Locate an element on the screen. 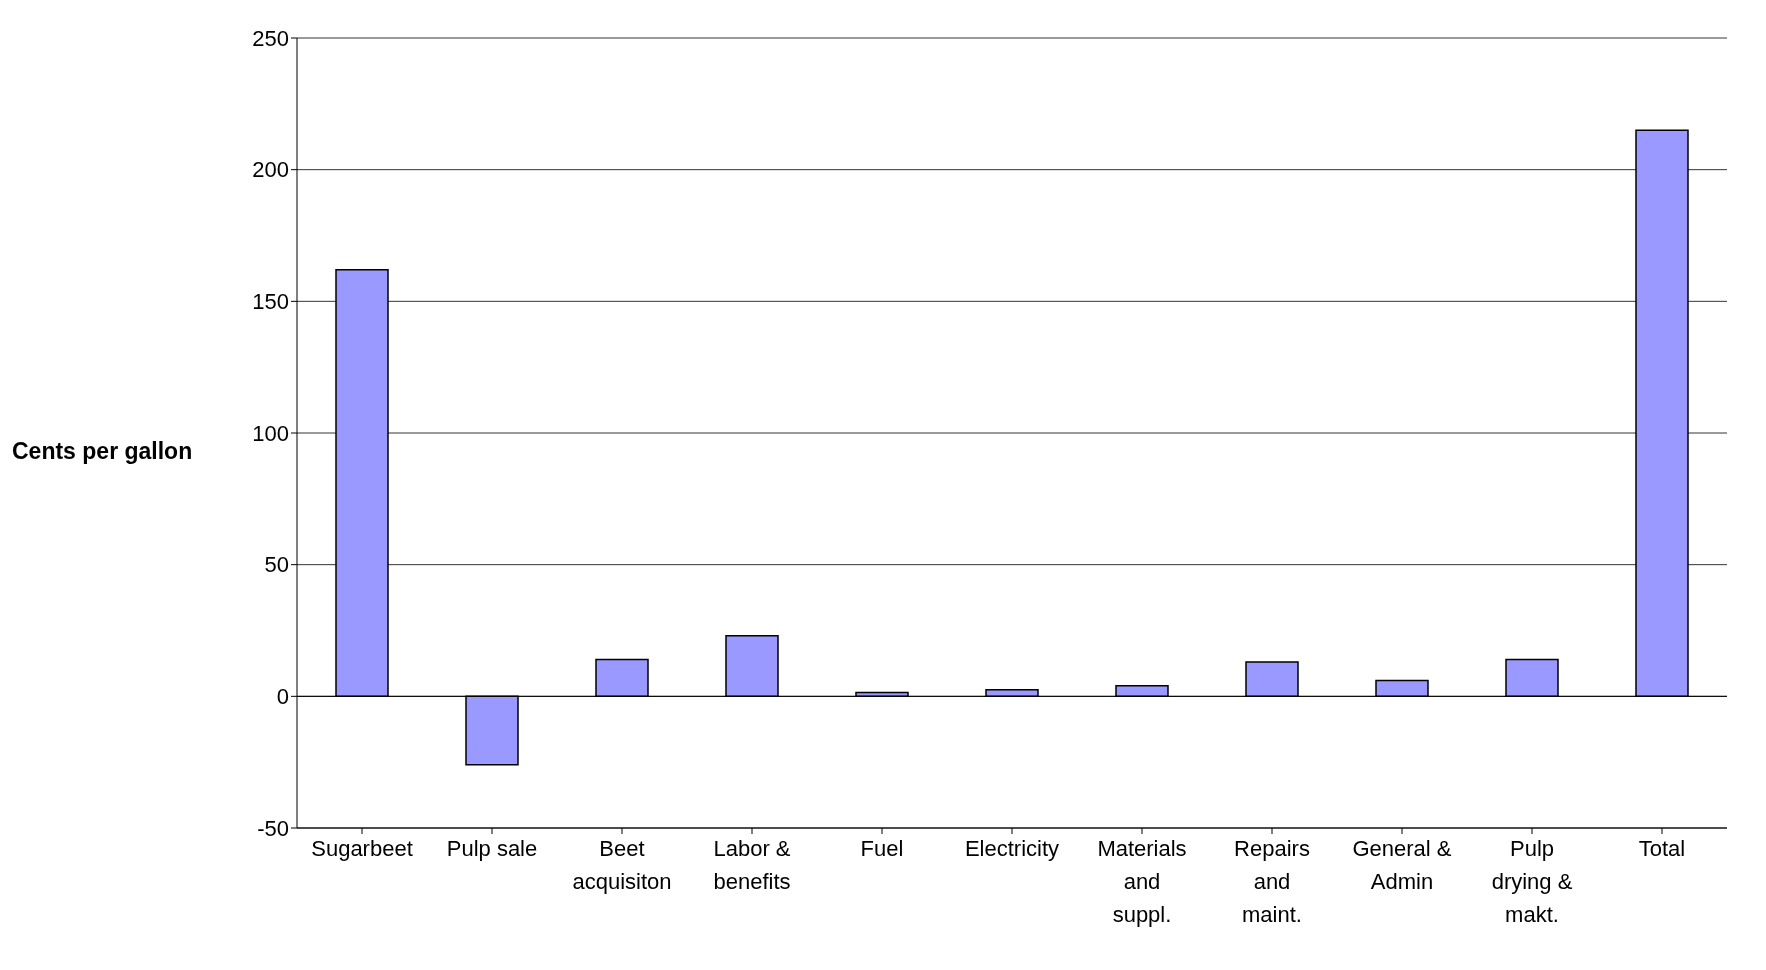  y-tick-label: 250 is located at coordinates (270, 38).